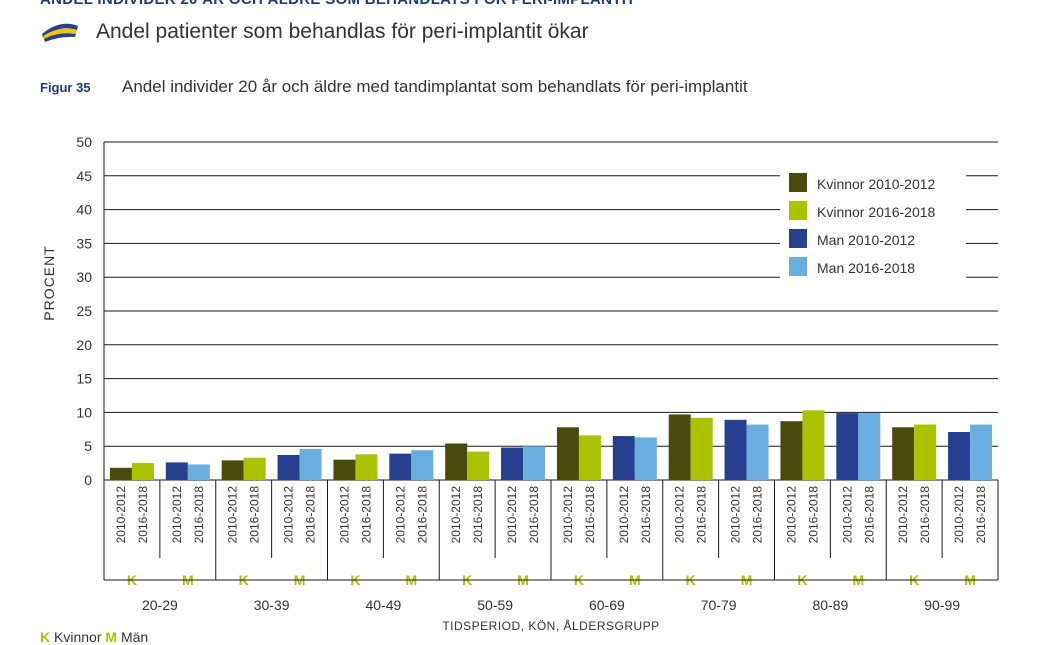  Describe the element at coordinates (942, 605) in the screenshot. I see `x-tick-label: 90-99` at that location.